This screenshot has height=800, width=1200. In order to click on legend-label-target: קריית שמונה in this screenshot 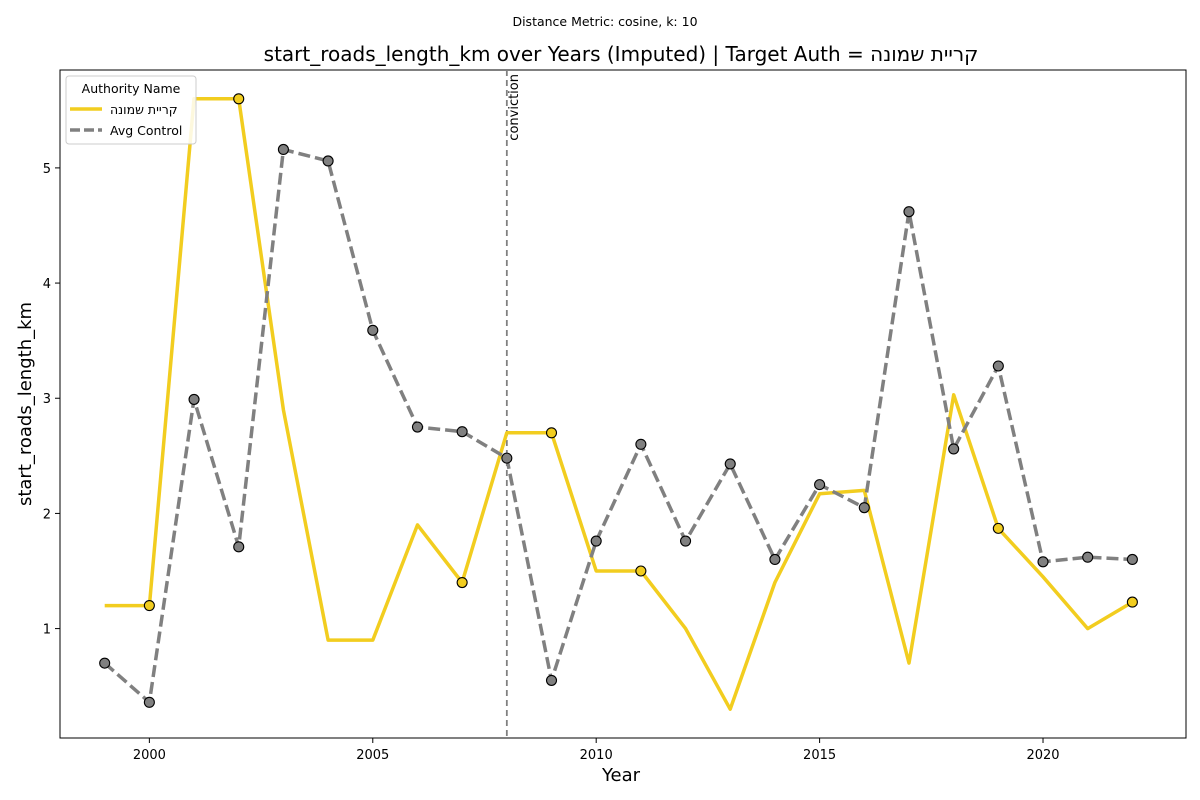, I will do `click(144, 109)`.